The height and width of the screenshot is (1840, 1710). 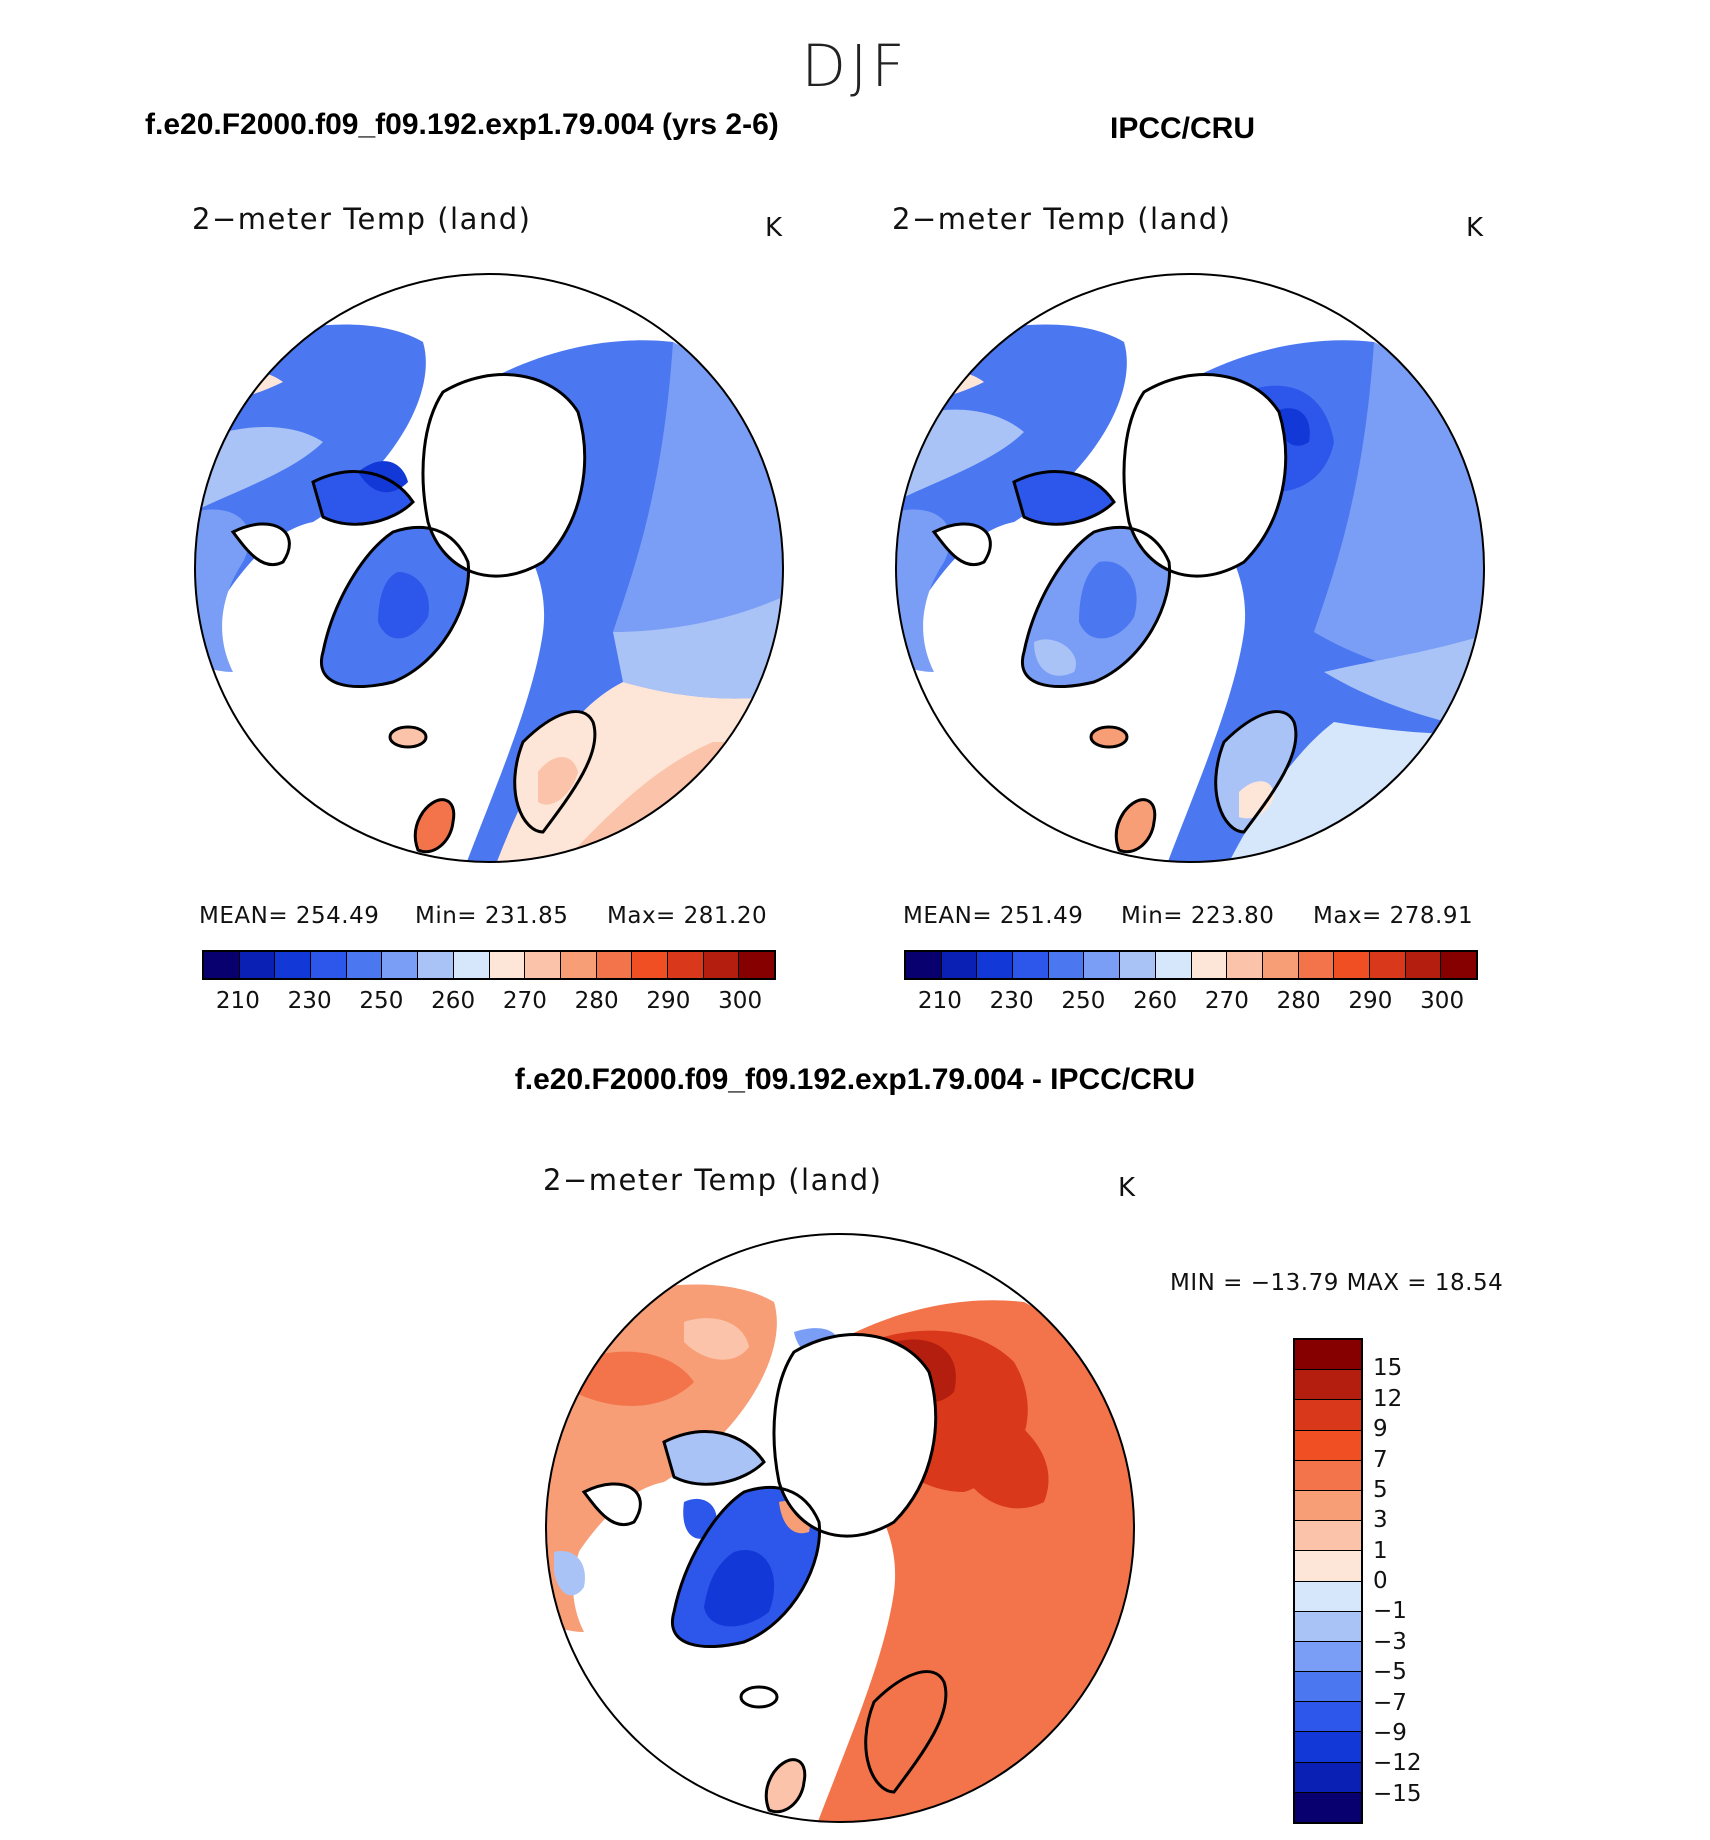 I want to click on panel-2-colorbar-tick-label: 290, so click(x=1370, y=1001).